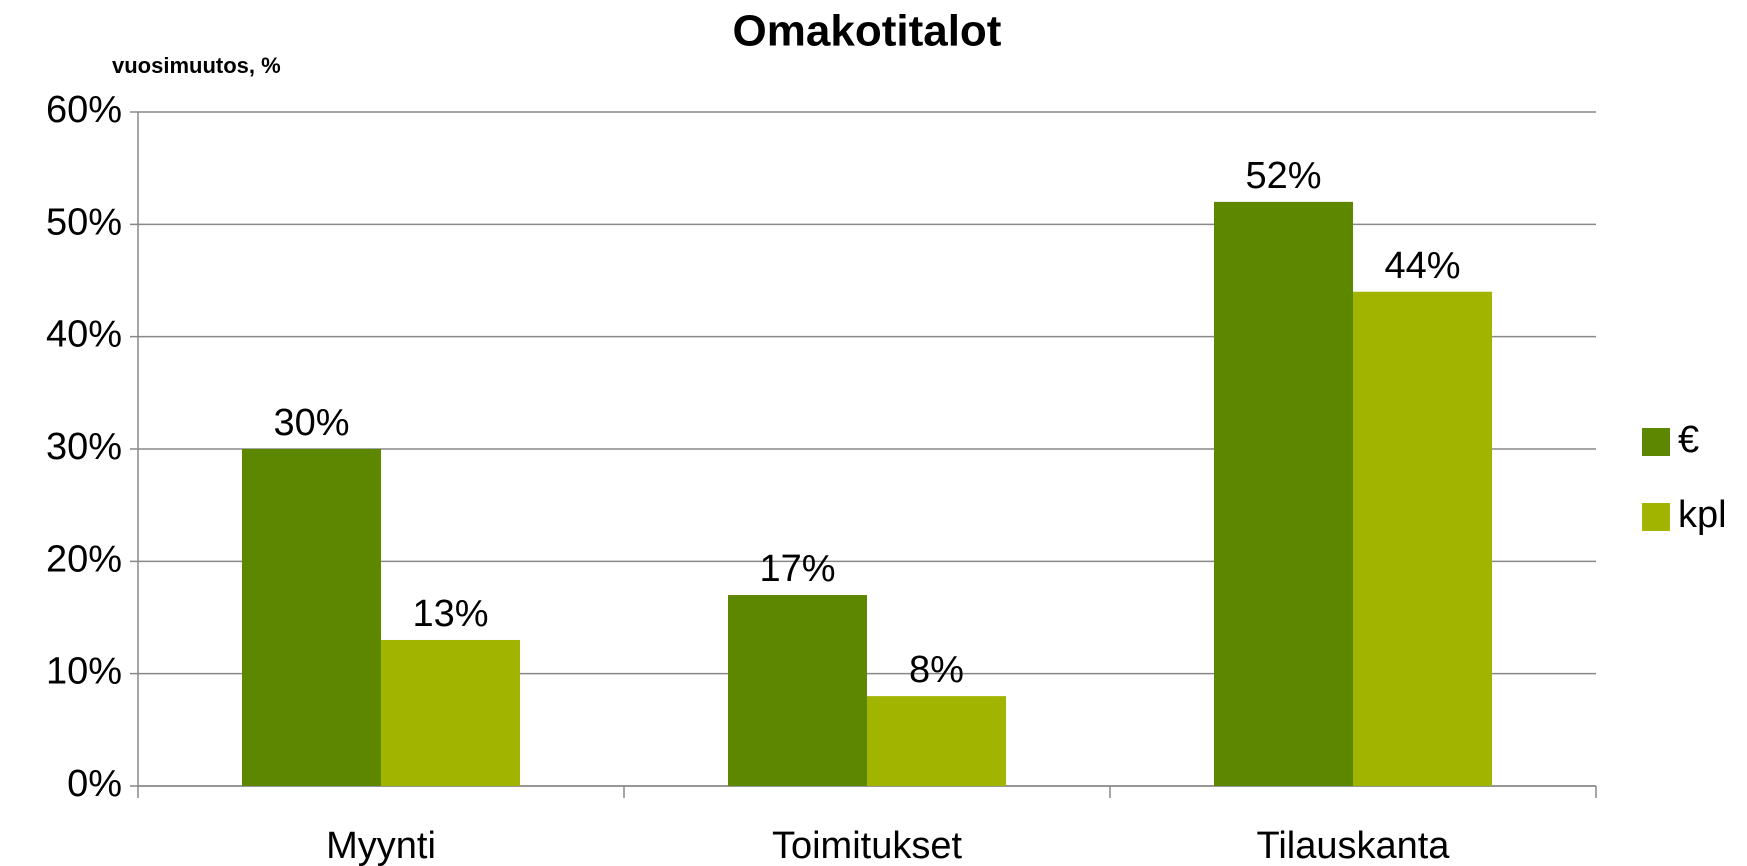  What do you see at coordinates (1702, 515) in the screenshot?
I see `legend-label: kpl` at bounding box center [1702, 515].